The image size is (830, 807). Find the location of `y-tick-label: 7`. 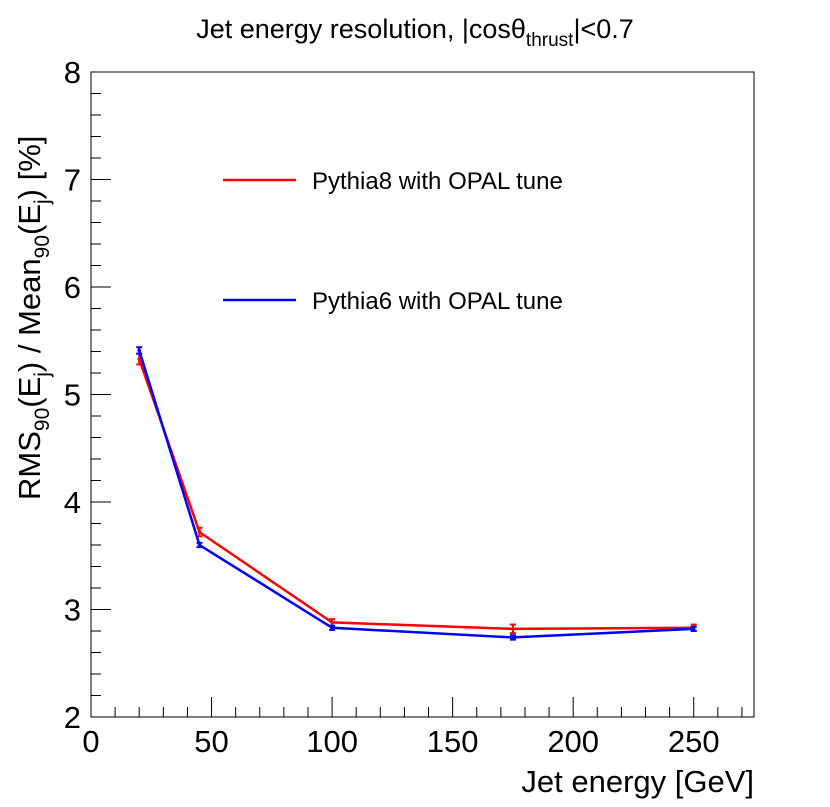

y-tick-label: 7 is located at coordinates (72, 180).